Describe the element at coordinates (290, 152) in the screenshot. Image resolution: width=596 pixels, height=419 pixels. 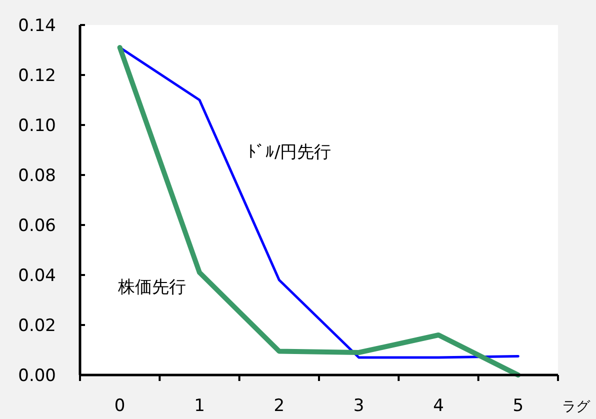
I see `series-label: ﾄﾞﾙ/円先行` at that location.